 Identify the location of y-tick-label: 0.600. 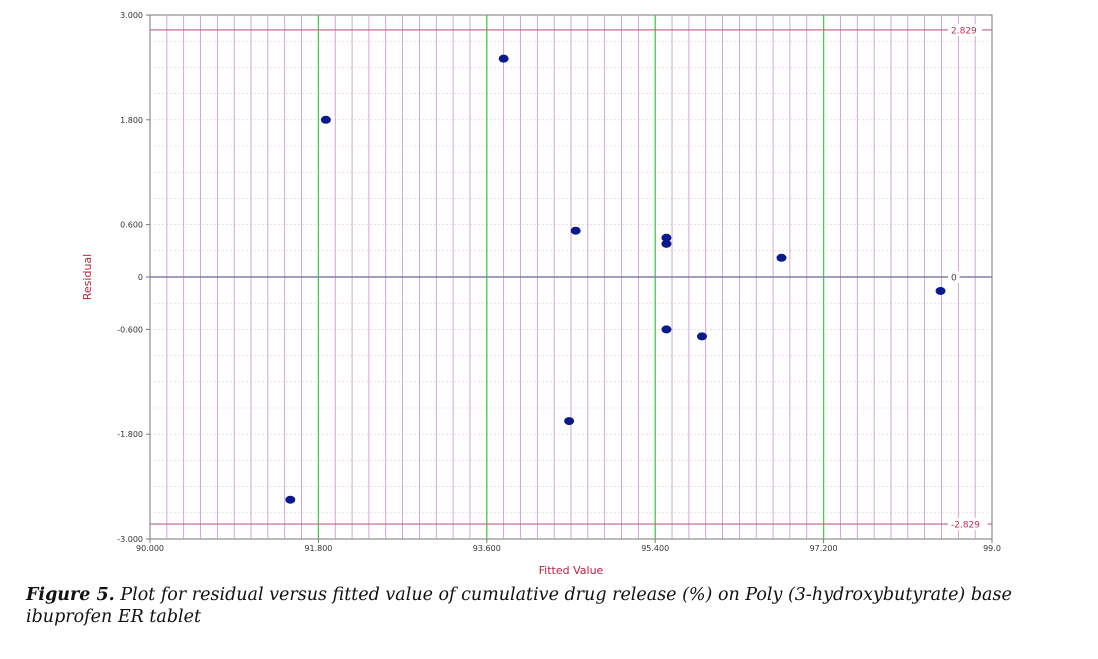
(131, 225).